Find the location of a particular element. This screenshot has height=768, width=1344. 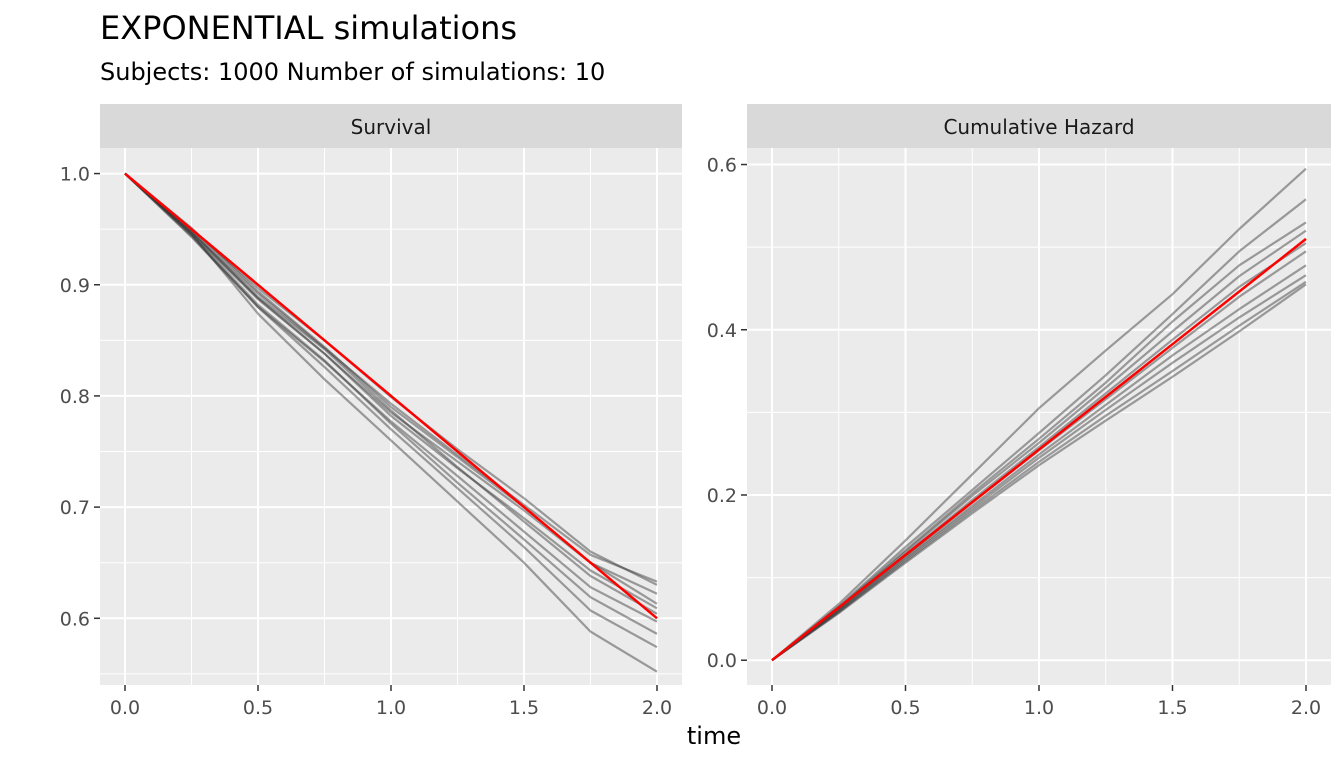

survival-y-tick-label: 0.7 is located at coordinates (75, 508).